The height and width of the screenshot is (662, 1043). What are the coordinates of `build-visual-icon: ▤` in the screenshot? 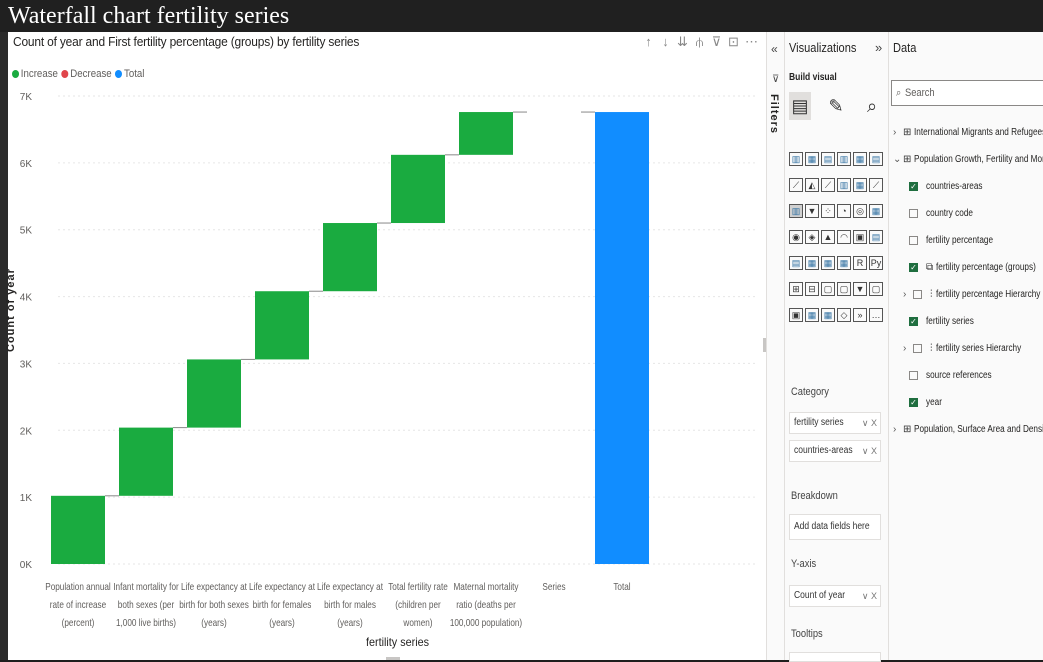 It's located at (800, 106).